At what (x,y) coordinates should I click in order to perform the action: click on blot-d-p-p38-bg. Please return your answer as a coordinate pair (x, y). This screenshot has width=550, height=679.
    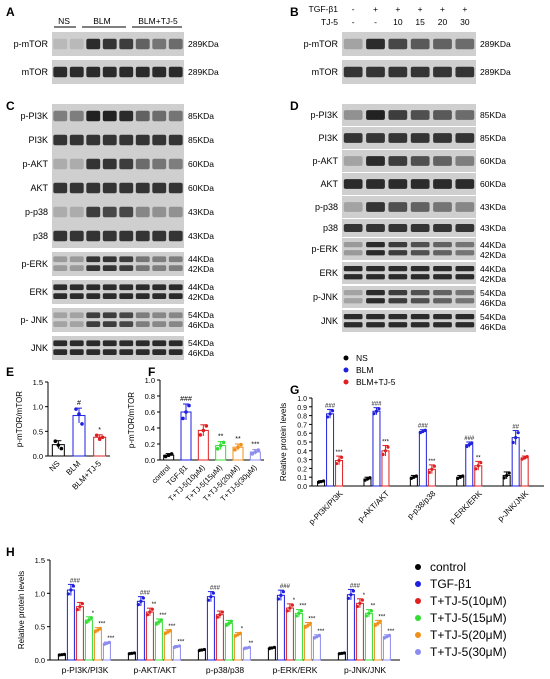
    Looking at the image, I should click on (409, 207).